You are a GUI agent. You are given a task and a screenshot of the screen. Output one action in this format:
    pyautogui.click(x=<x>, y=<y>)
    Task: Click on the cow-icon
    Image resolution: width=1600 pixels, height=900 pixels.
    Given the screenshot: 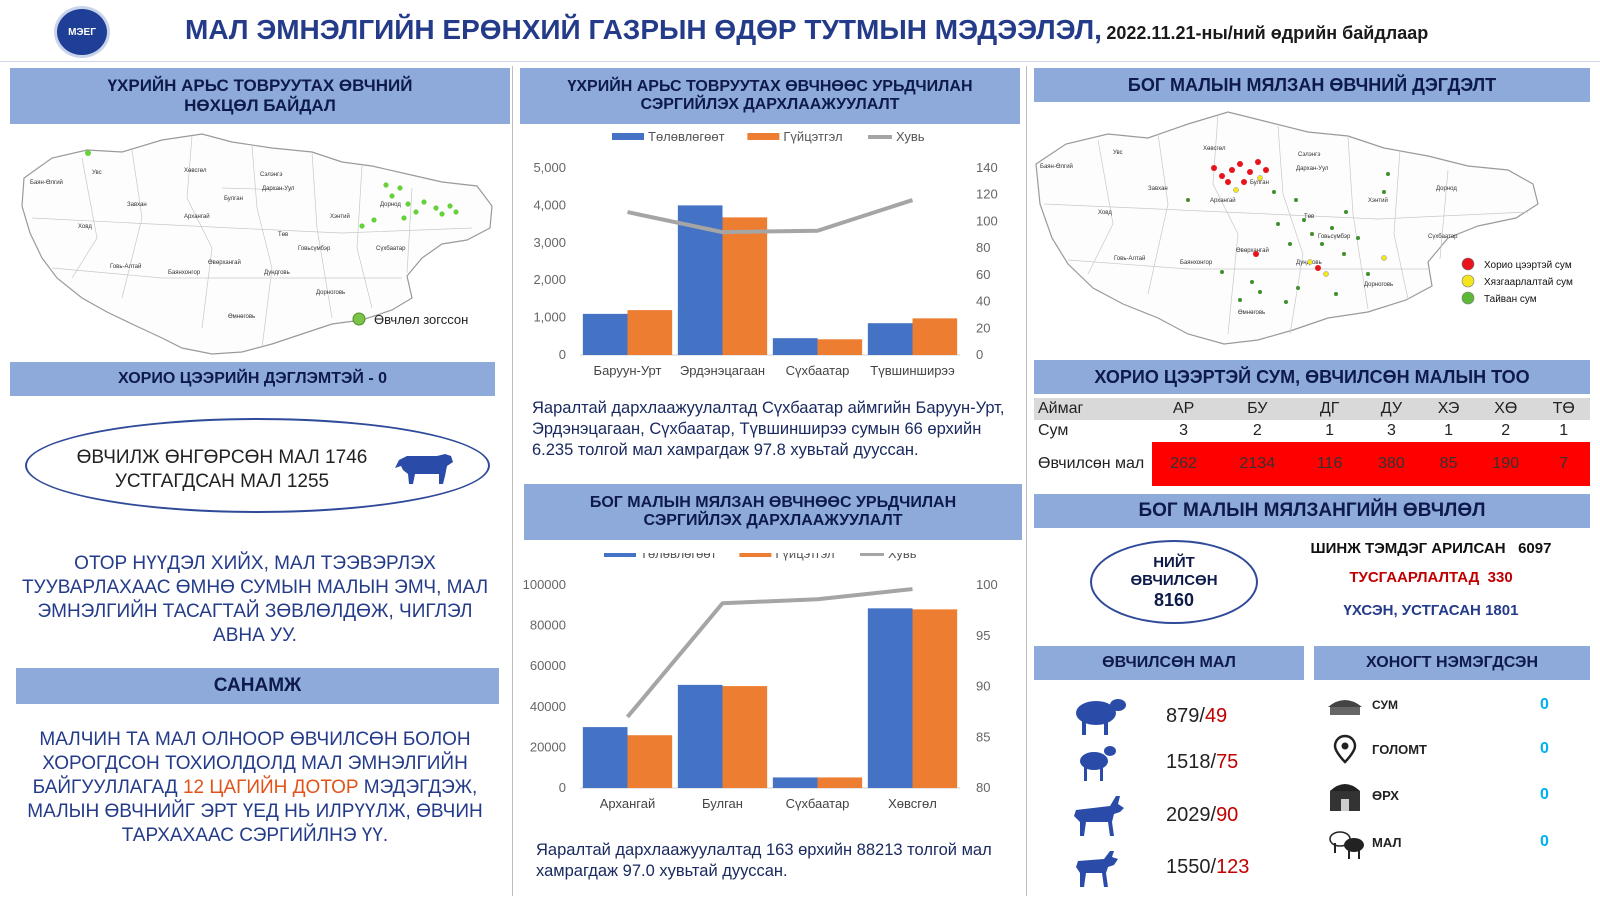 What is the action you would take?
    pyautogui.click(x=424, y=469)
    